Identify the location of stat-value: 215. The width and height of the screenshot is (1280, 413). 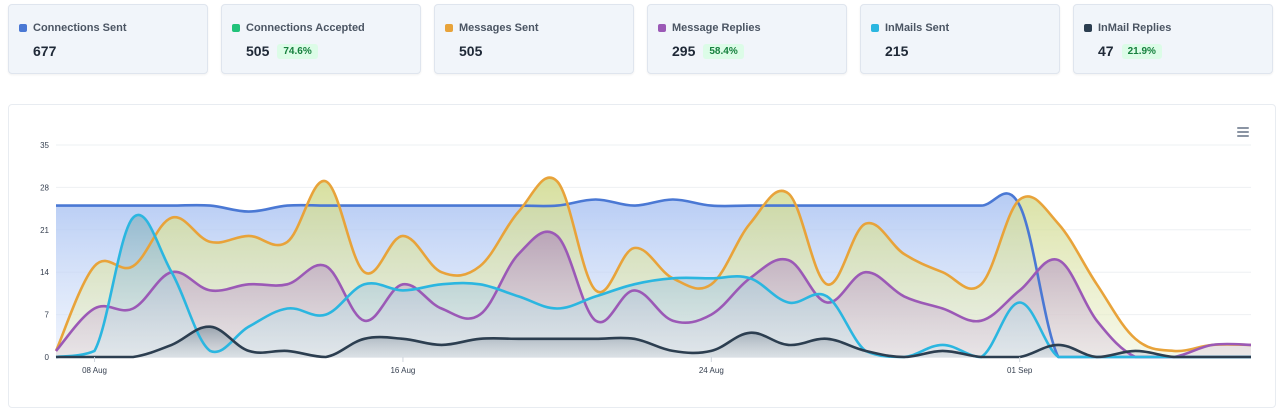
(897, 51).